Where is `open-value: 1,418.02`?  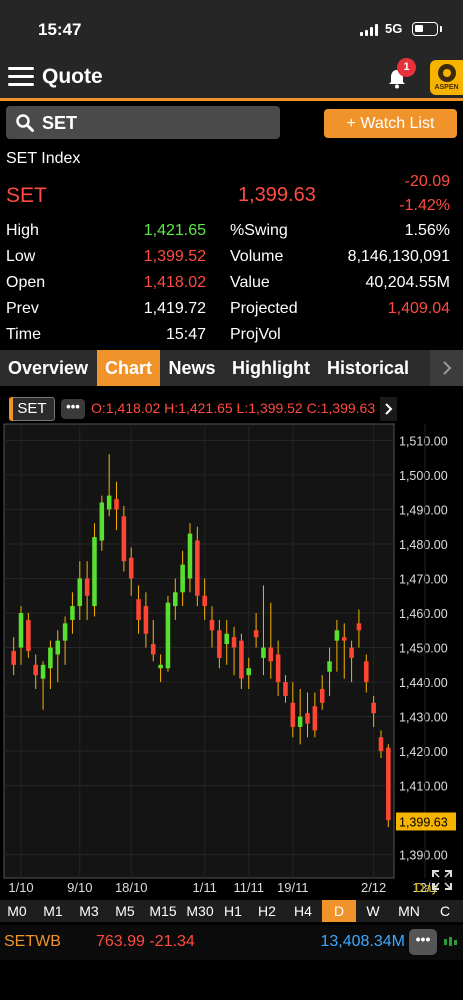
open-value: 1,418.02 is located at coordinates (174, 282).